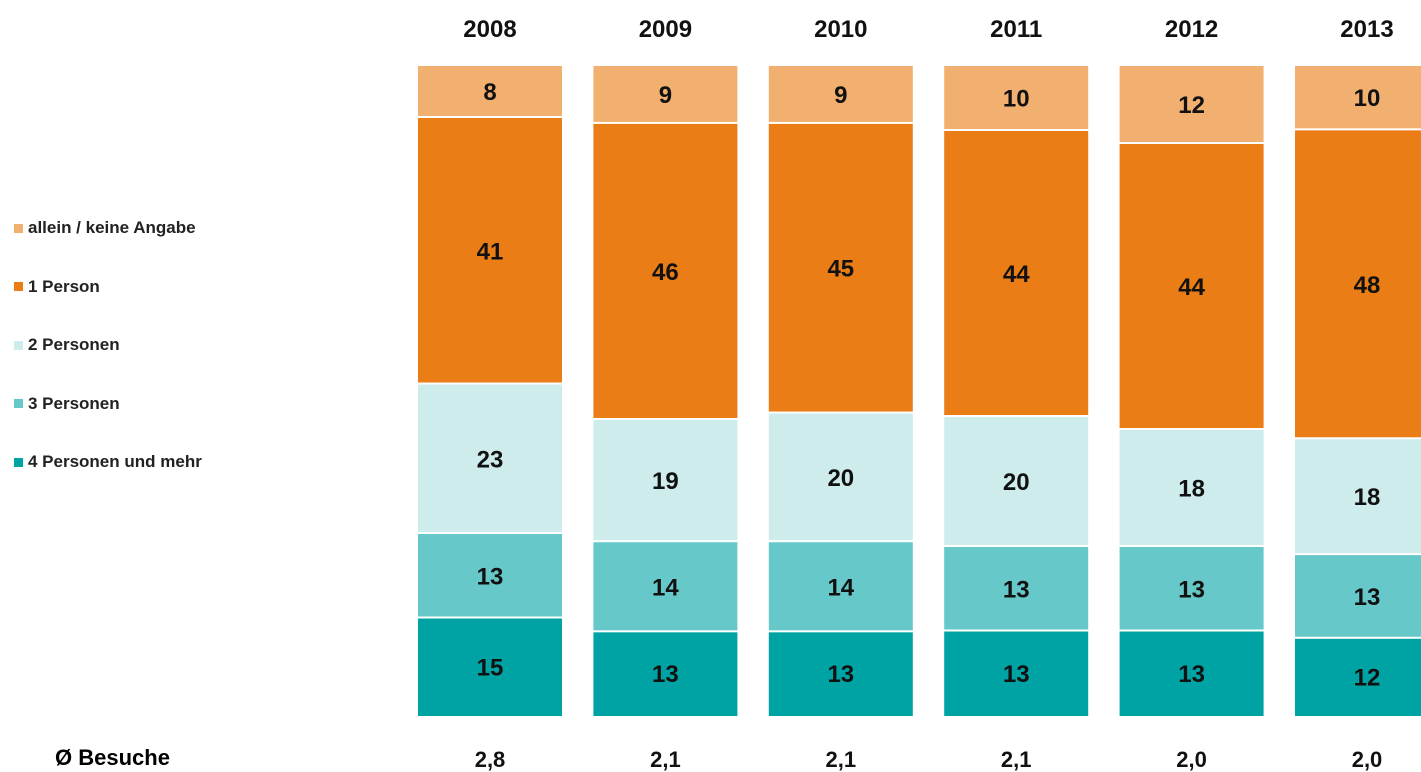 This screenshot has height=772, width=1421. Describe the element at coordinates (108, 287) in the screenshot. I see `legend-item: 1 Person` at that location.